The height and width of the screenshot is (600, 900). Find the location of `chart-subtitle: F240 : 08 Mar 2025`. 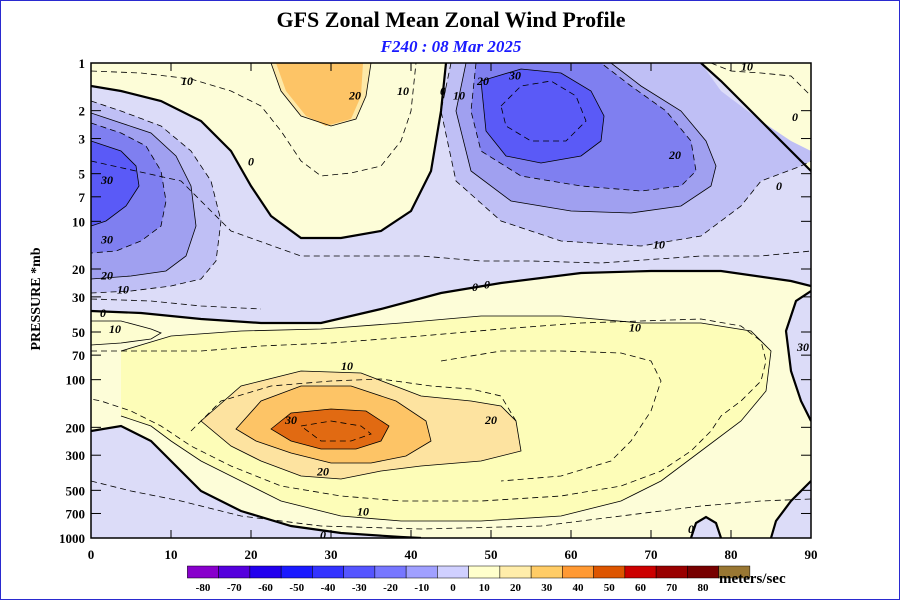

chart-subtitle: F240 : 08 Mar 2025 is located at coordinates (451, 46).